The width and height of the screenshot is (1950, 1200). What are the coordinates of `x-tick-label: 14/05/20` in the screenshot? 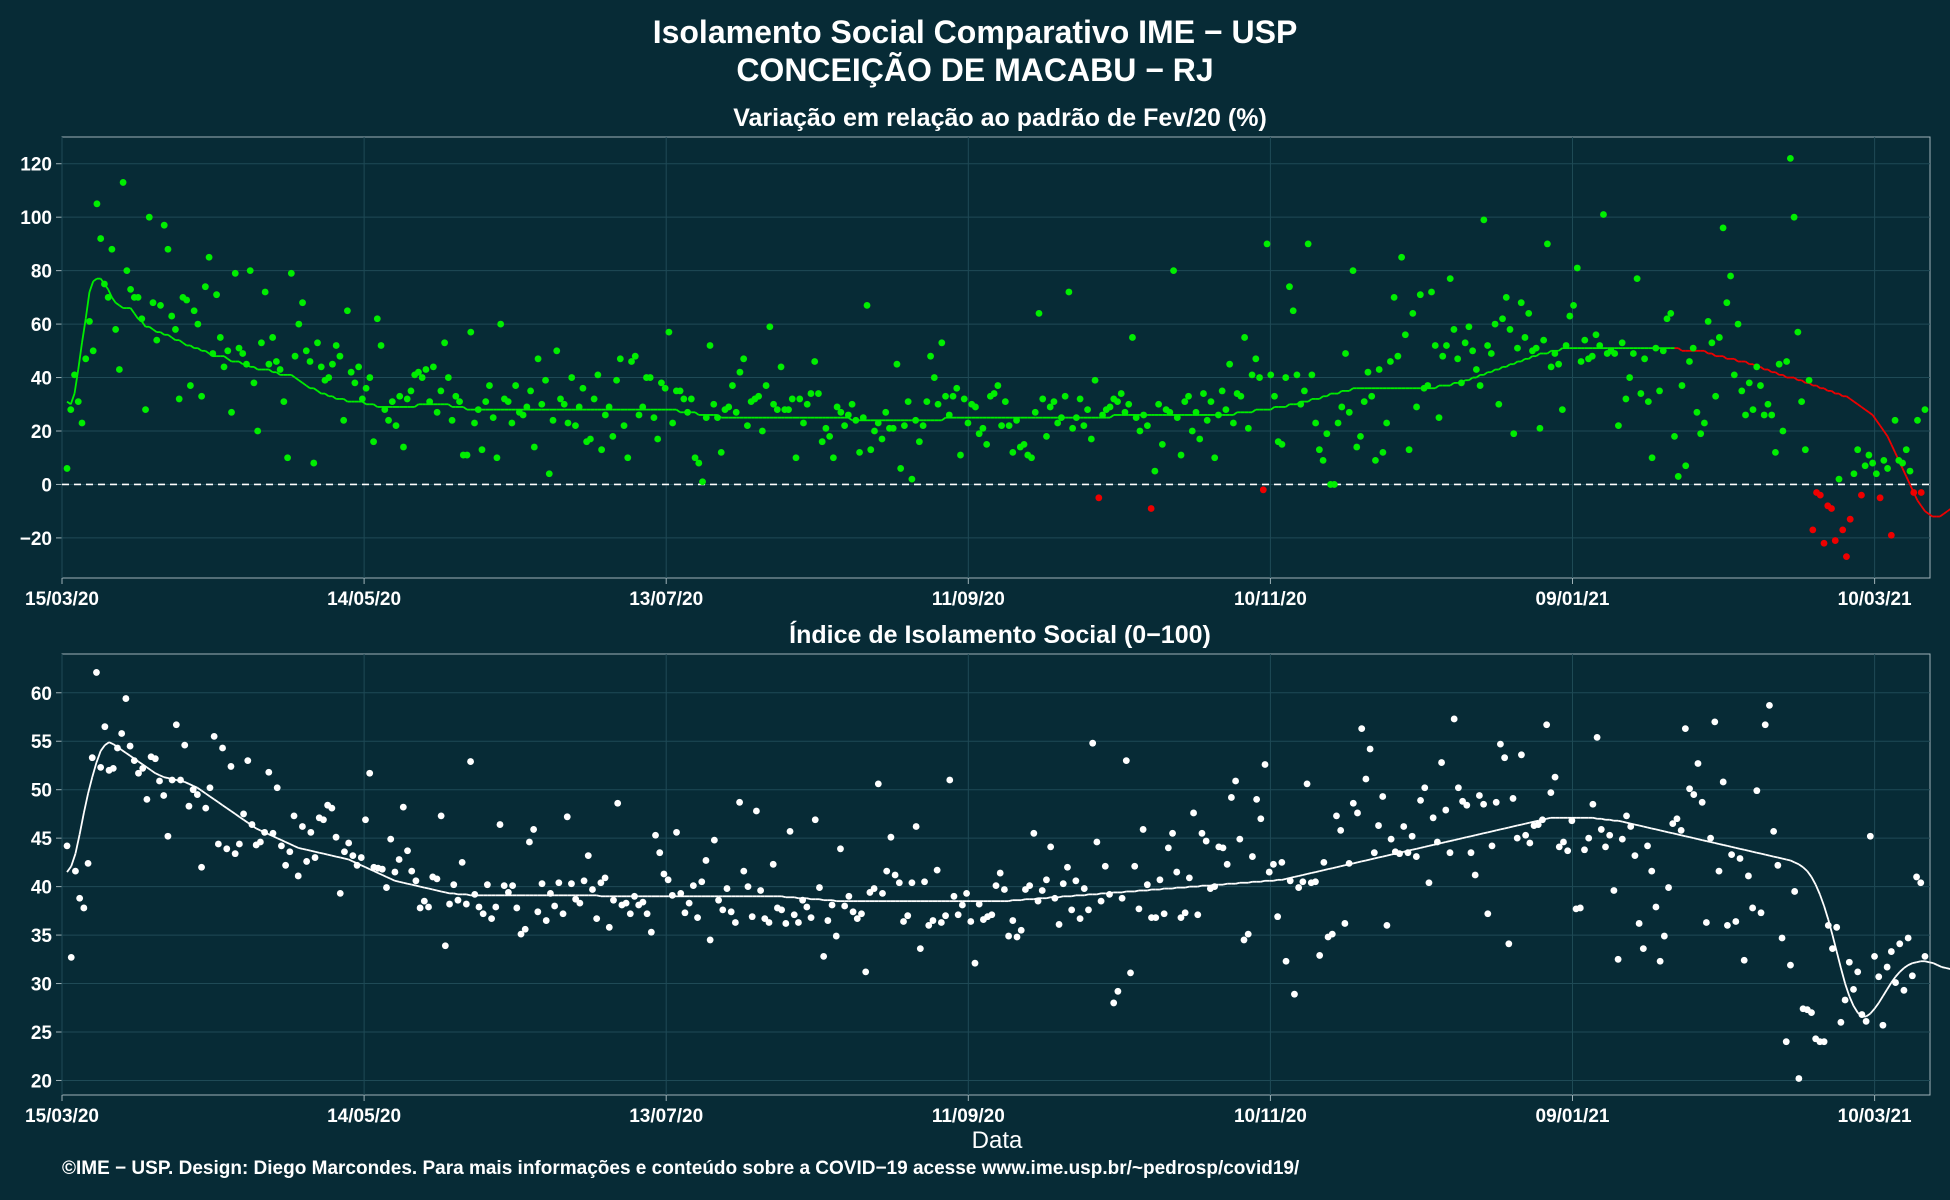 It's located at (364, 1116).